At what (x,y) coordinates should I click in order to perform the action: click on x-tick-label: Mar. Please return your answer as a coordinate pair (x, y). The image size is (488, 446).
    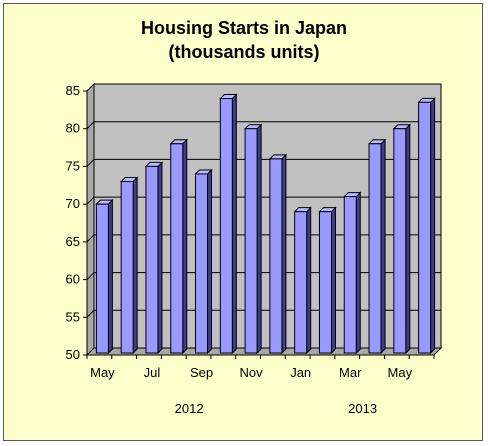
    Looking at the image, I should click on (350, 372).